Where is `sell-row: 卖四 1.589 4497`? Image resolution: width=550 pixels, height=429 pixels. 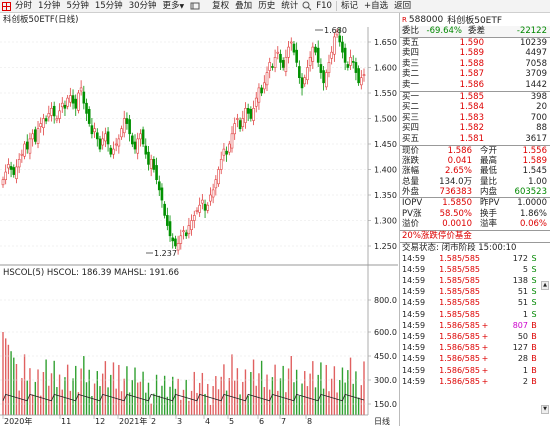
sell-row: 卖四 1.589 4497 is located at coordinates (475, 53).